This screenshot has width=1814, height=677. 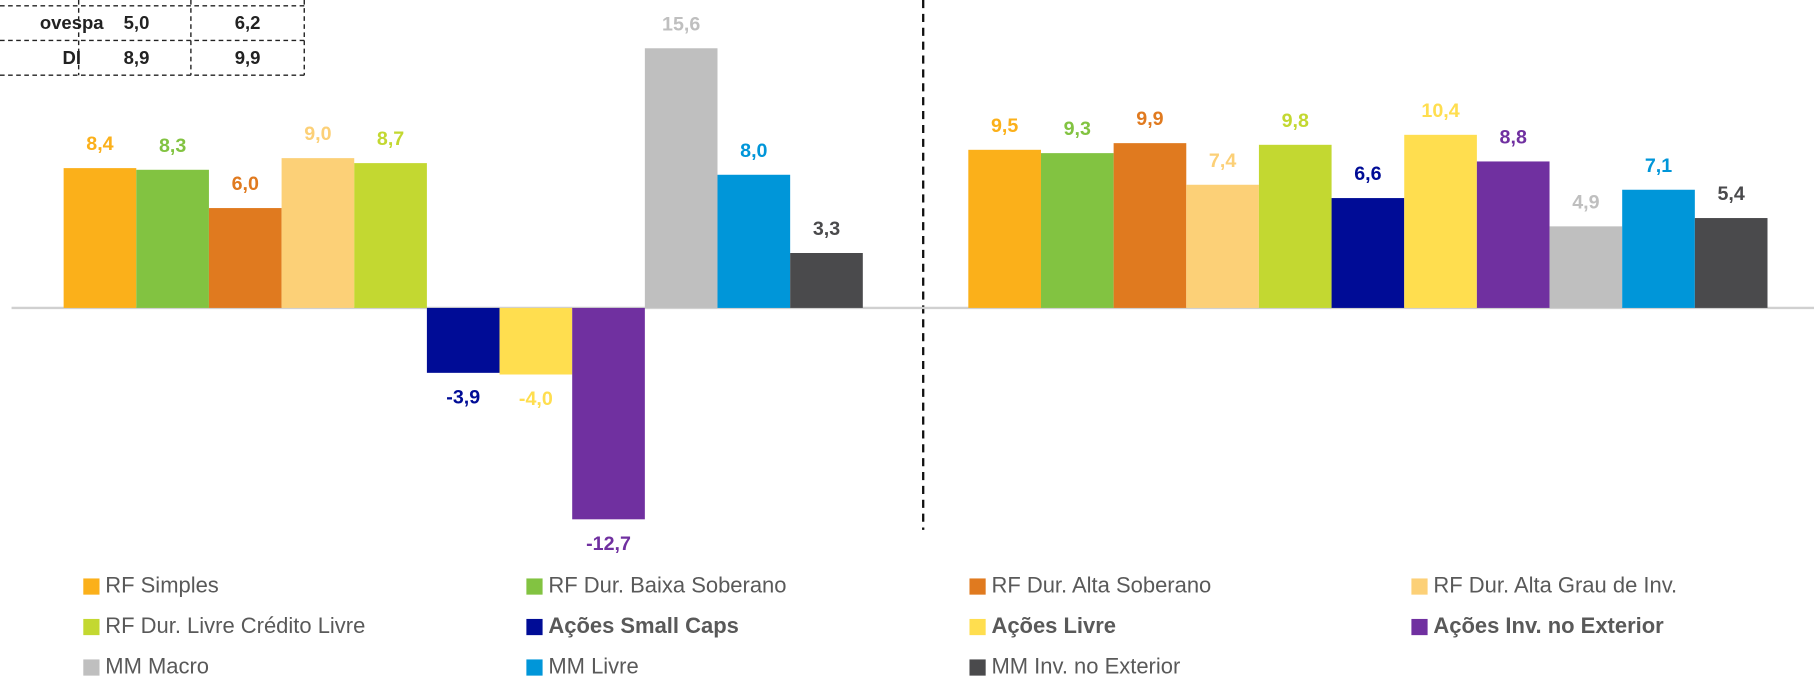 What do you see at coordinates (1548, 625) in the screenshot?
I see `legend-label: Ações Inv. no Exterior` at bounding box center [1548, 625].